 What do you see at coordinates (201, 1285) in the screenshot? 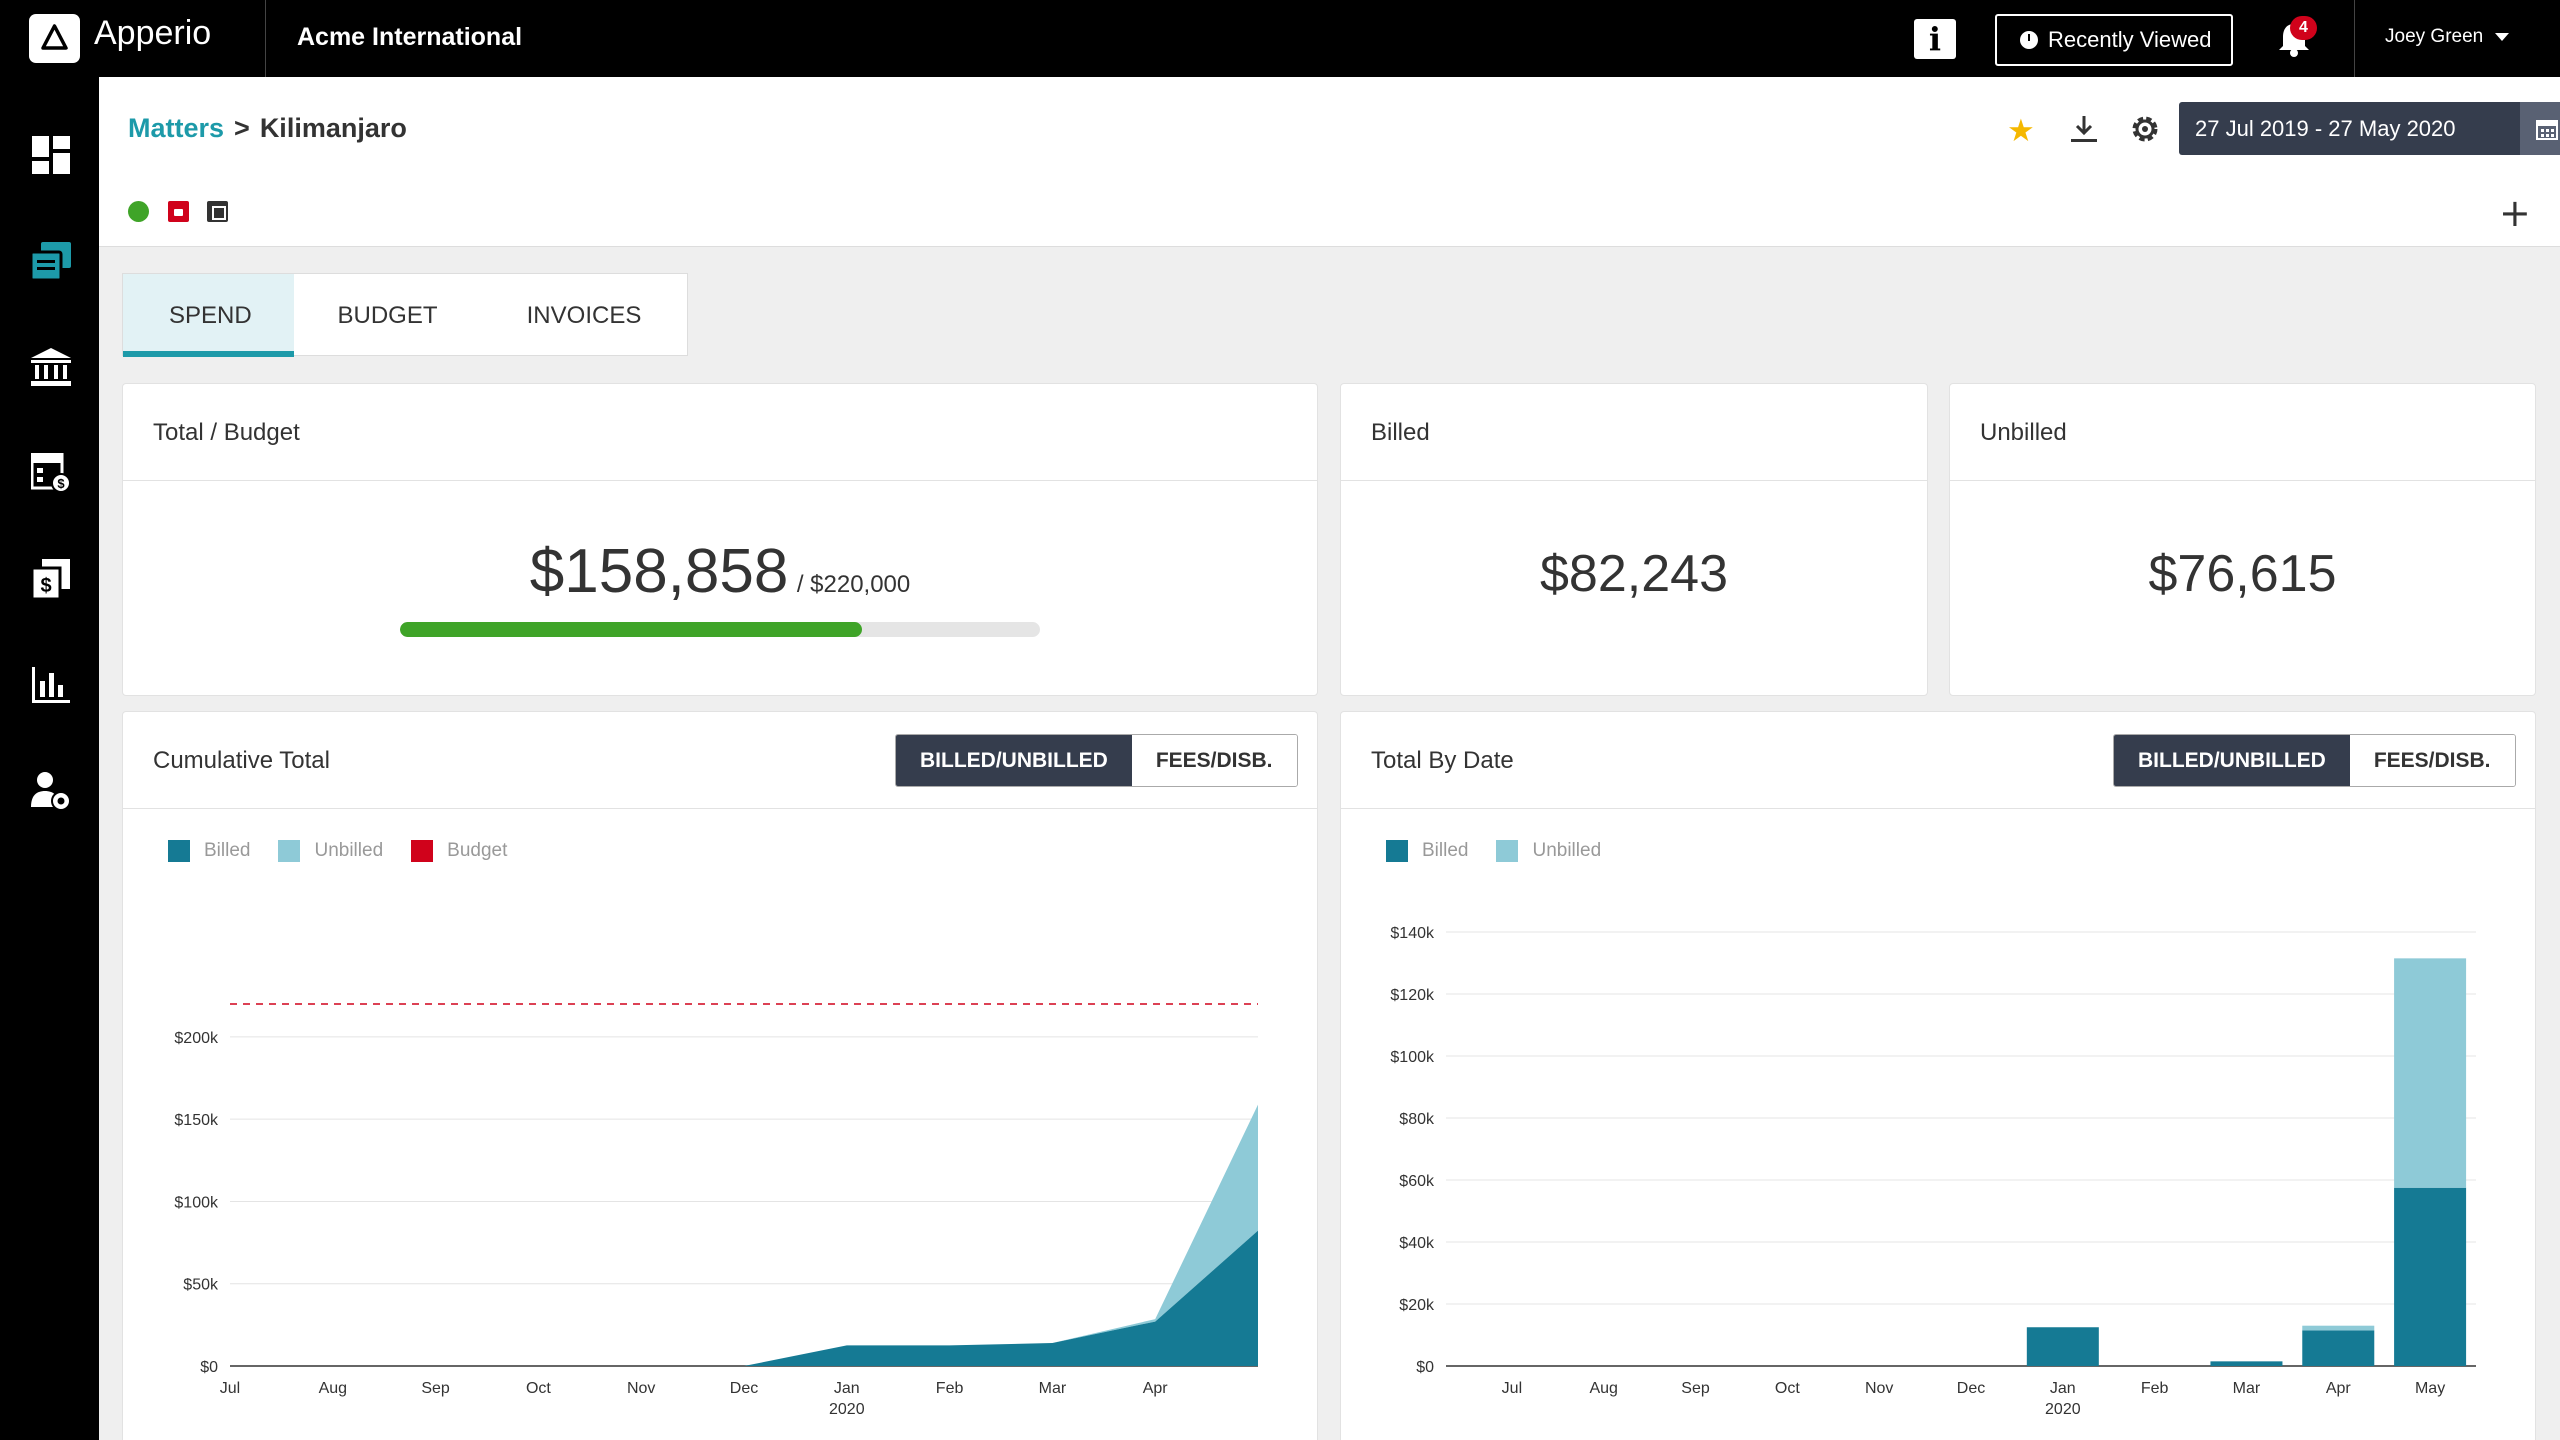
I see `y-tick-label: $50k` at bounding box center [201, 1285].